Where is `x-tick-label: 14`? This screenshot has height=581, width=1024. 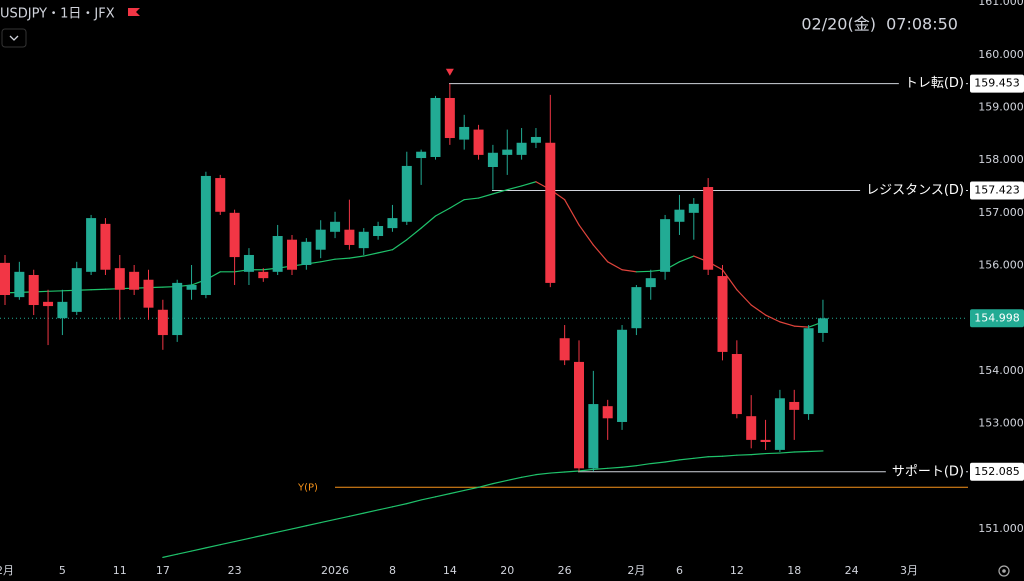
x-tick-label: 14 is located at coordinates (450, 570).